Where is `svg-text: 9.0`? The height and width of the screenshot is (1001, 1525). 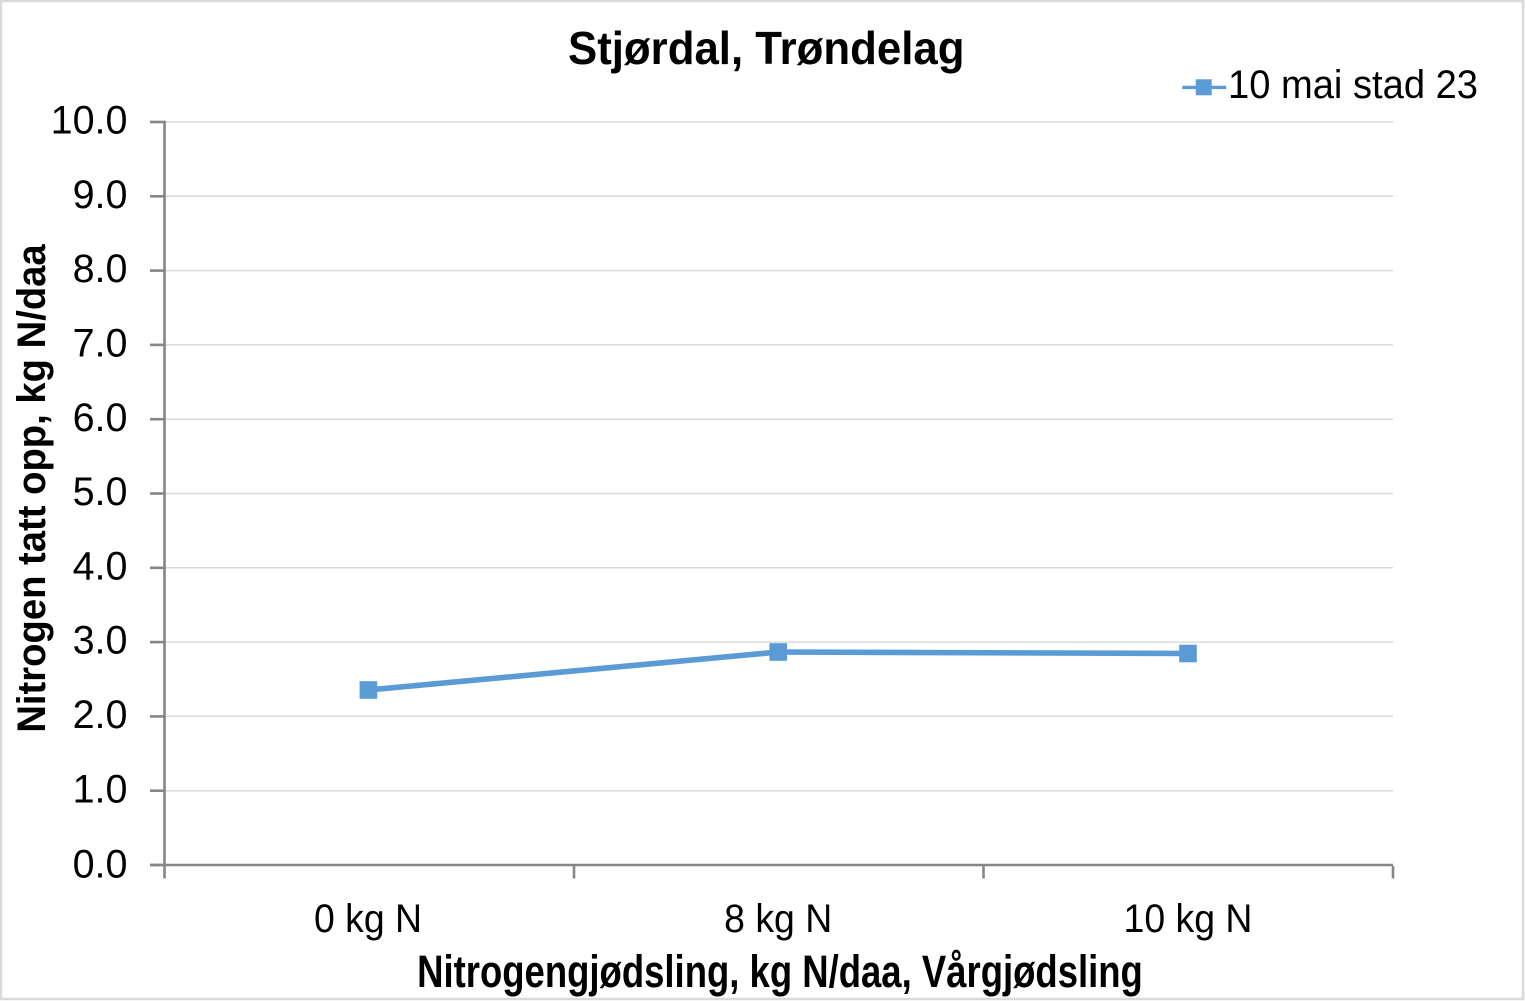 svg-text: 9.0 is located at coordinates (100, 195).